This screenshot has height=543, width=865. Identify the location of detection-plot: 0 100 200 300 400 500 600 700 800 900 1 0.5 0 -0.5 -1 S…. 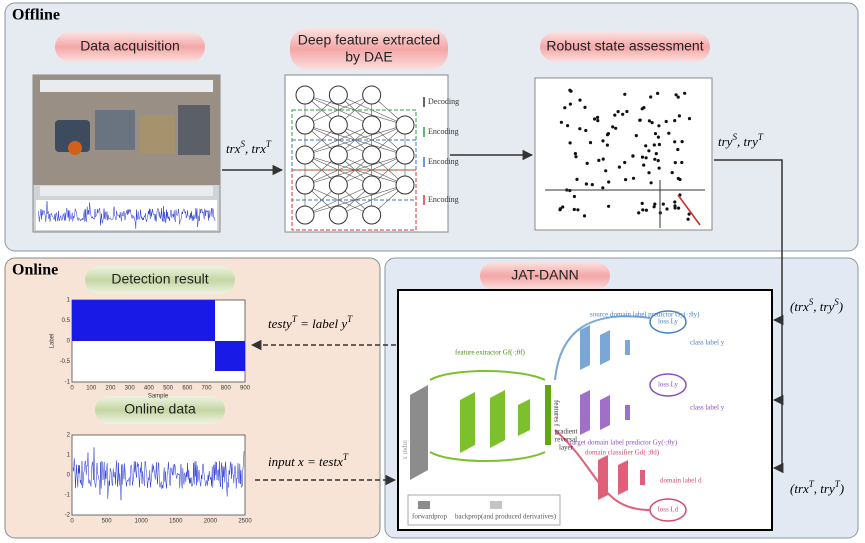
(150, 349).